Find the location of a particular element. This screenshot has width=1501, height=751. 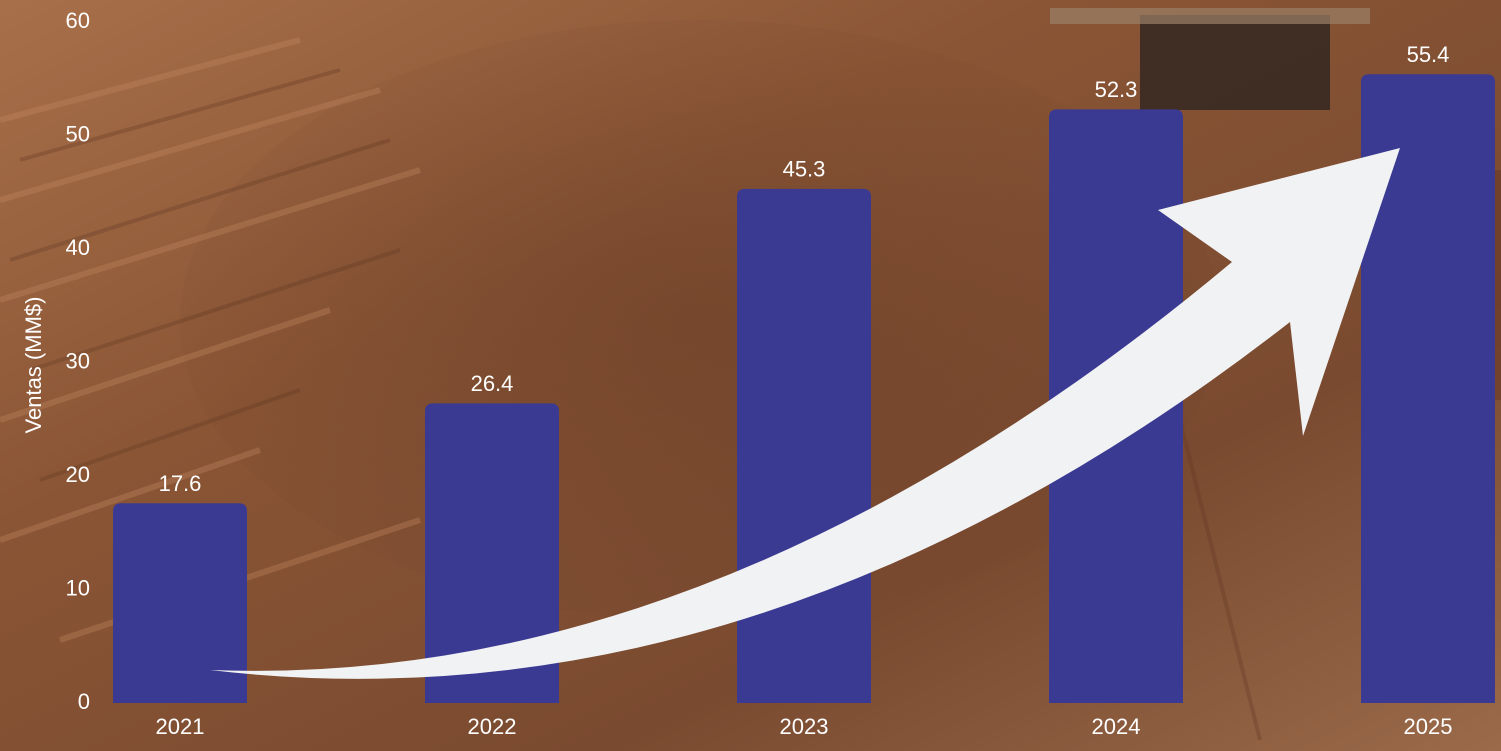

x-tick-label: 2022 is located at coordinates (492, 726).